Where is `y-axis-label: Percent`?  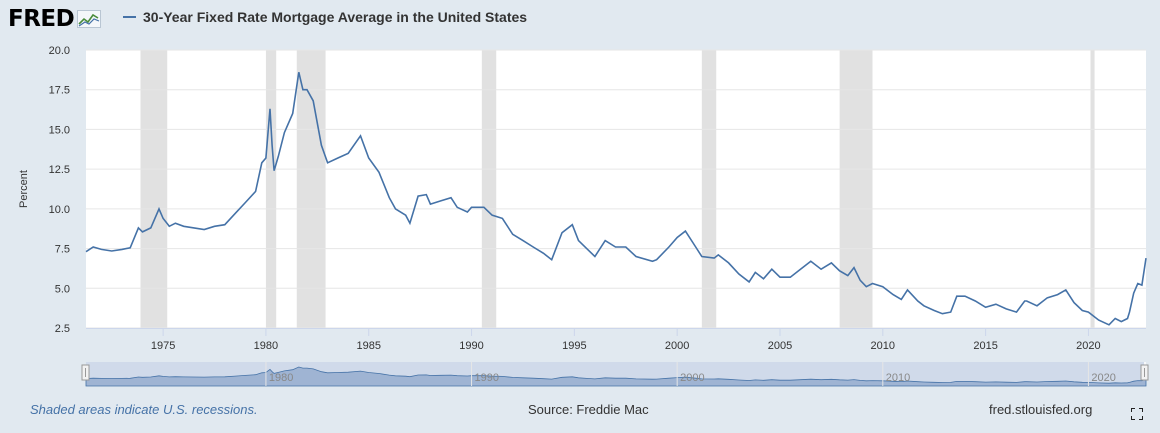 y-axis-label: Percent is located at coordinates (24, 189).